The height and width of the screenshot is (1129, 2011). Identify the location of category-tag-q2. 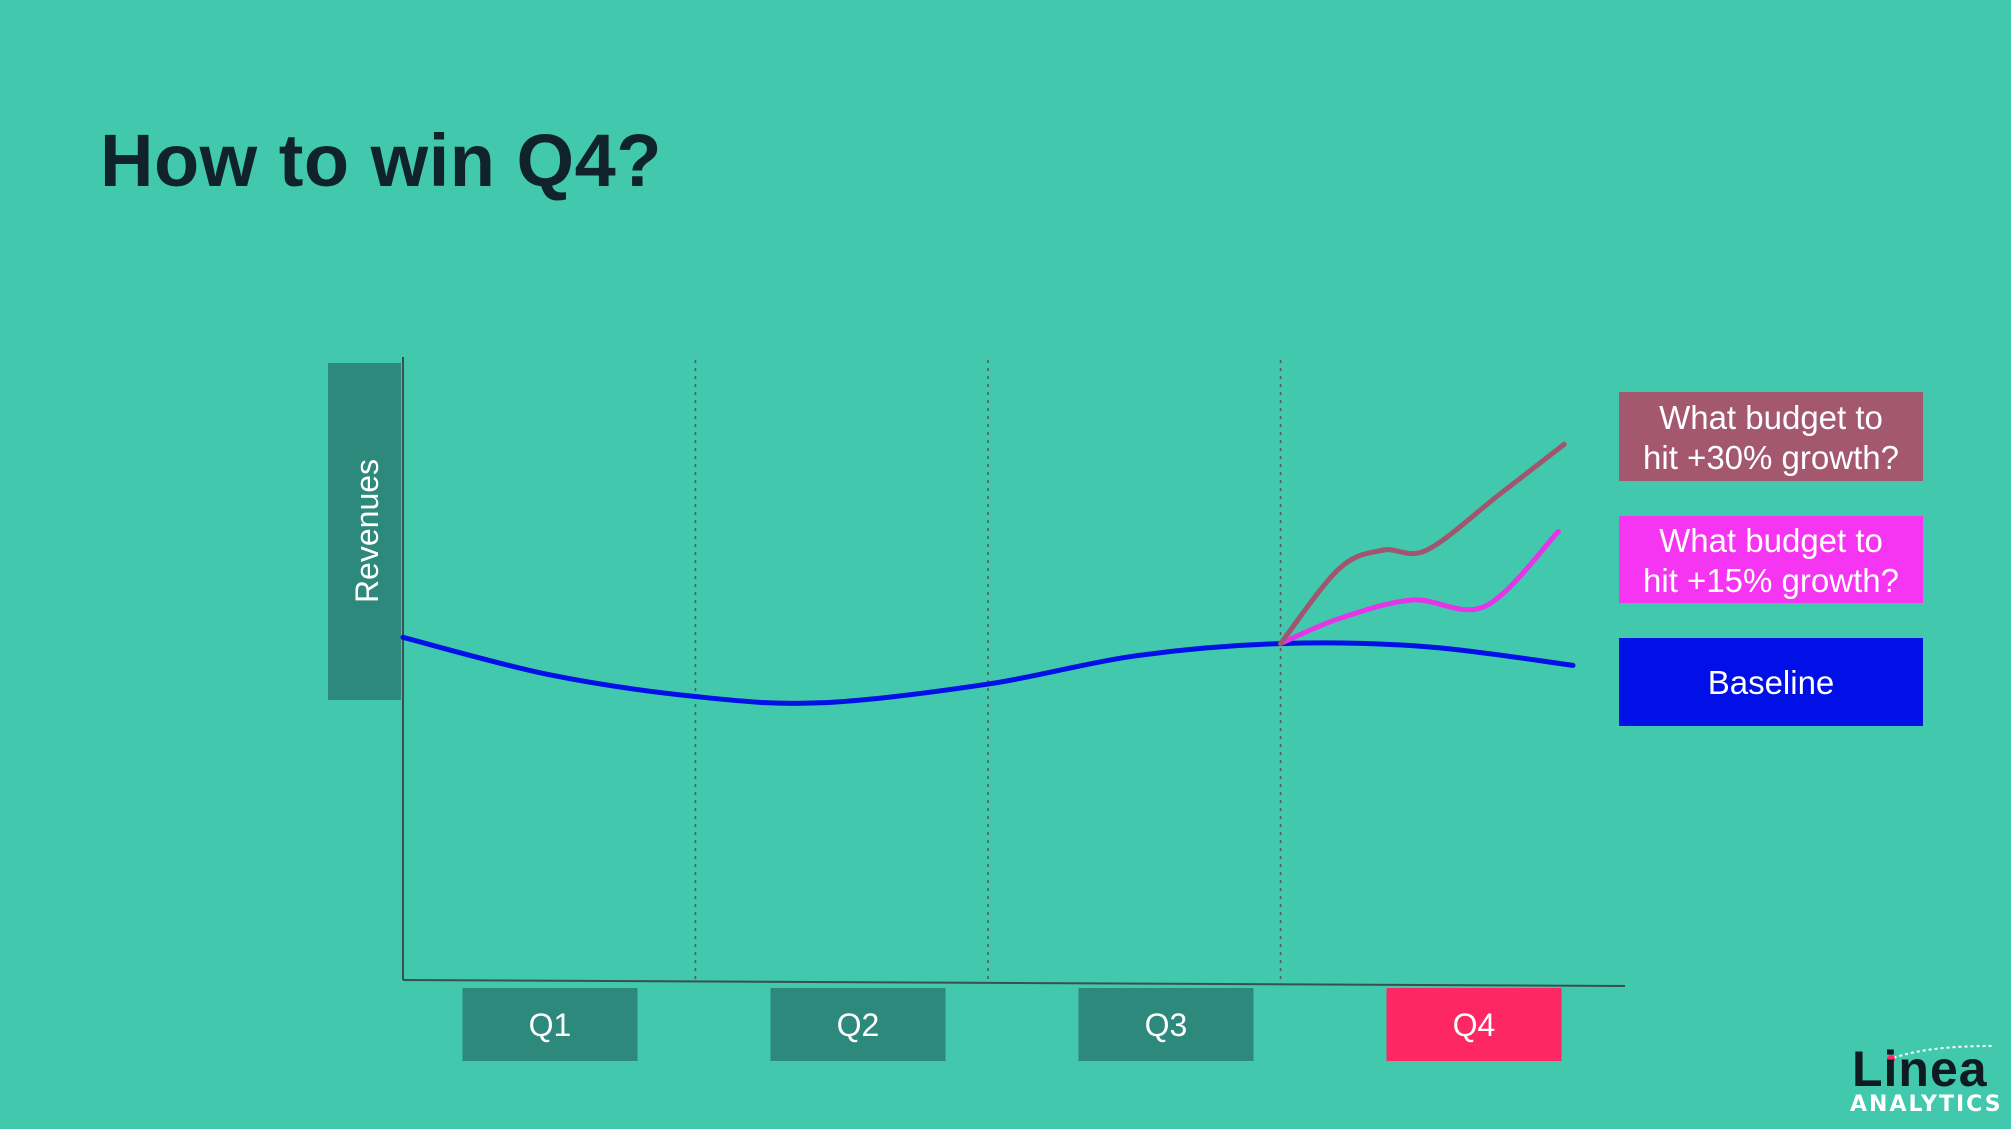
(858, 1024).